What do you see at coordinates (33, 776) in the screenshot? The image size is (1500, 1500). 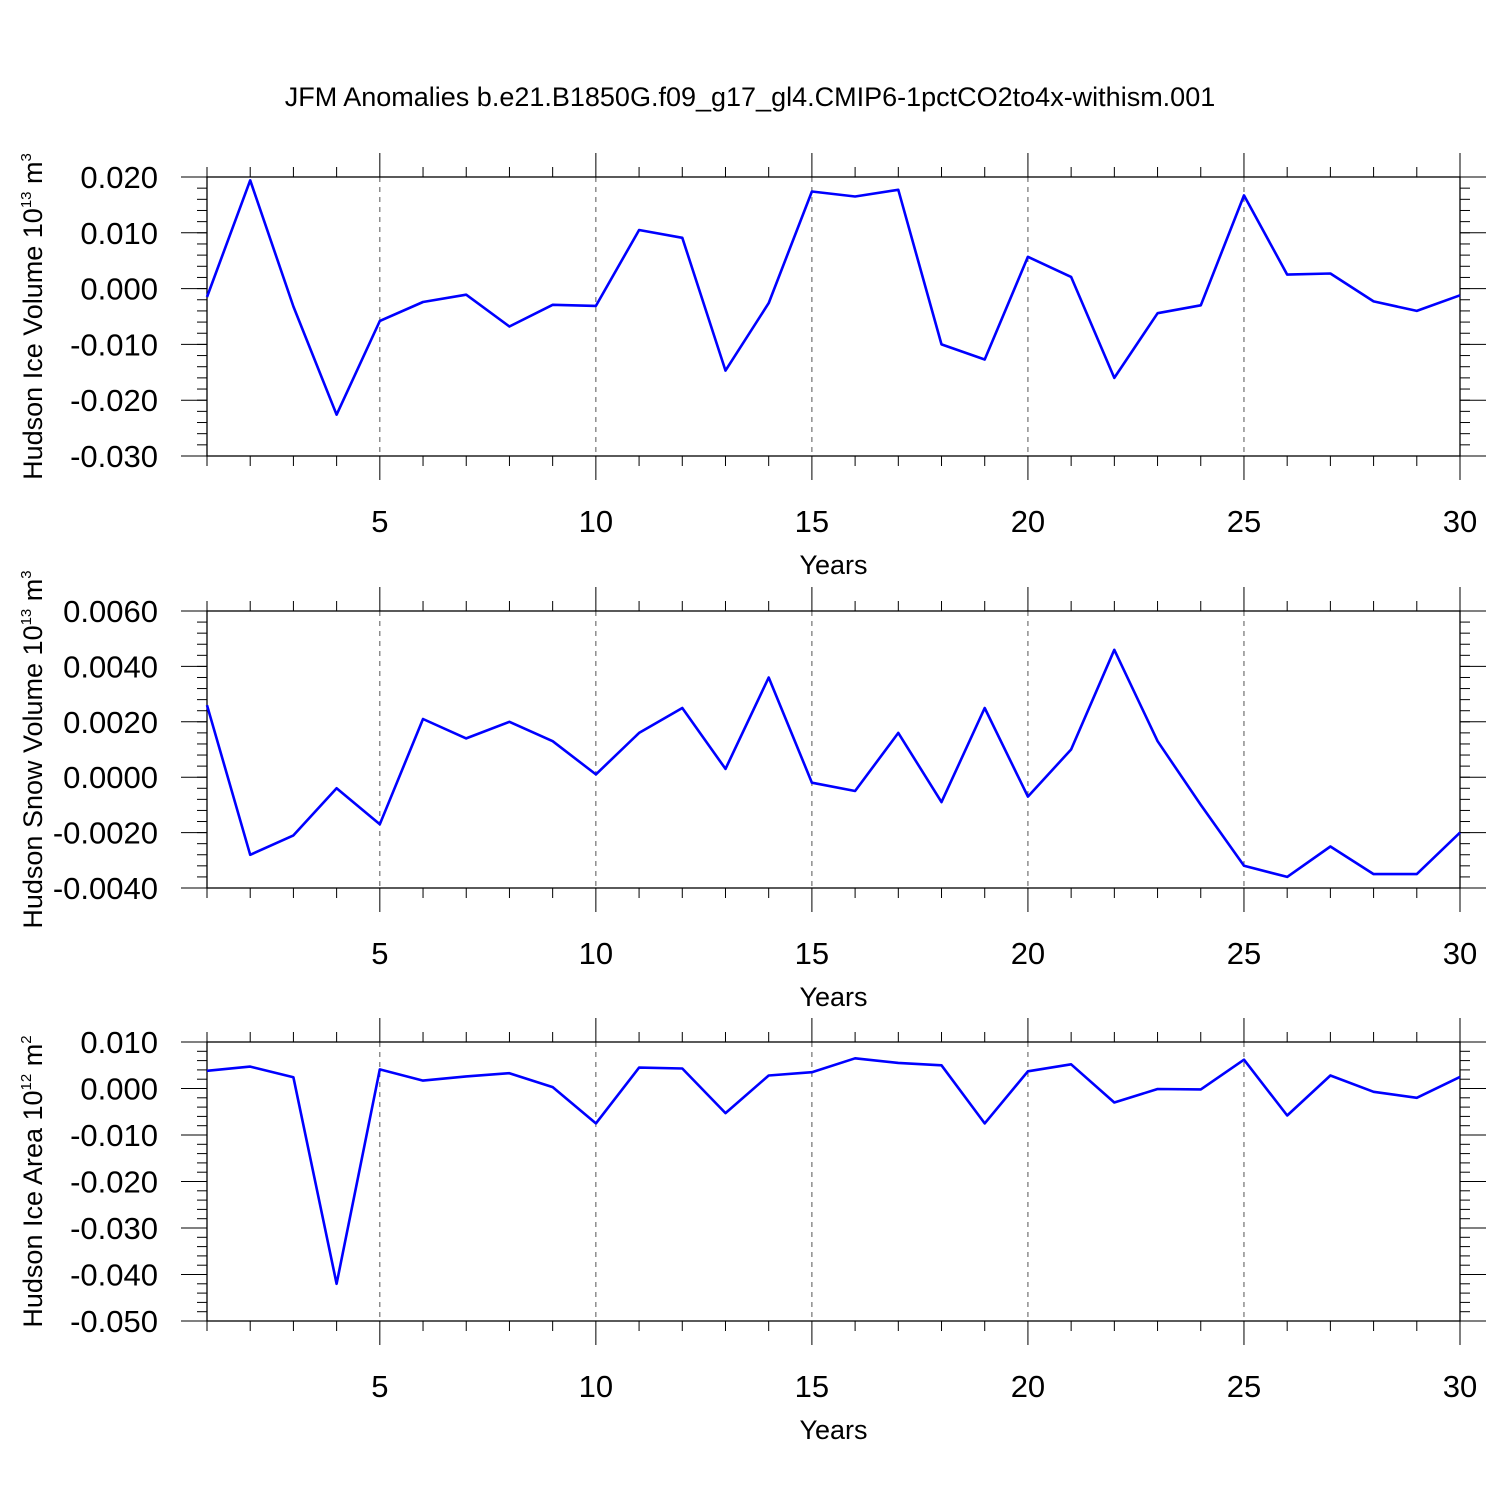 I see `y-axis-title-text: Hudson Snow Volume 10` at bounding box center [33, 776].